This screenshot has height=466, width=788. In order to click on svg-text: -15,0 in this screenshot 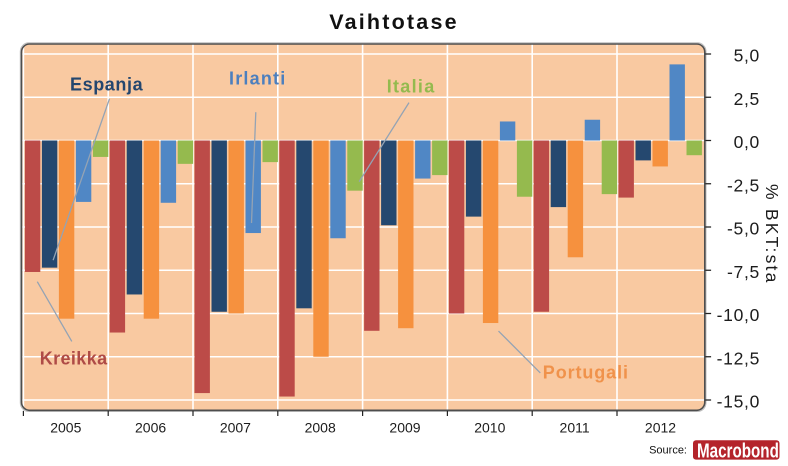, I will do `click(738, 402)`.